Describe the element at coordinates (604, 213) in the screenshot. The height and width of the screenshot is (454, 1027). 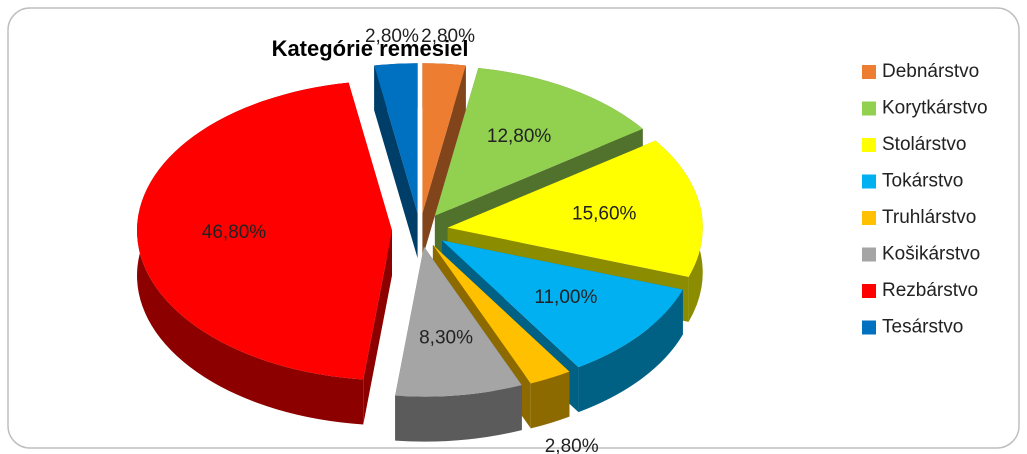
I see `data-label: 15,60%` at that location.